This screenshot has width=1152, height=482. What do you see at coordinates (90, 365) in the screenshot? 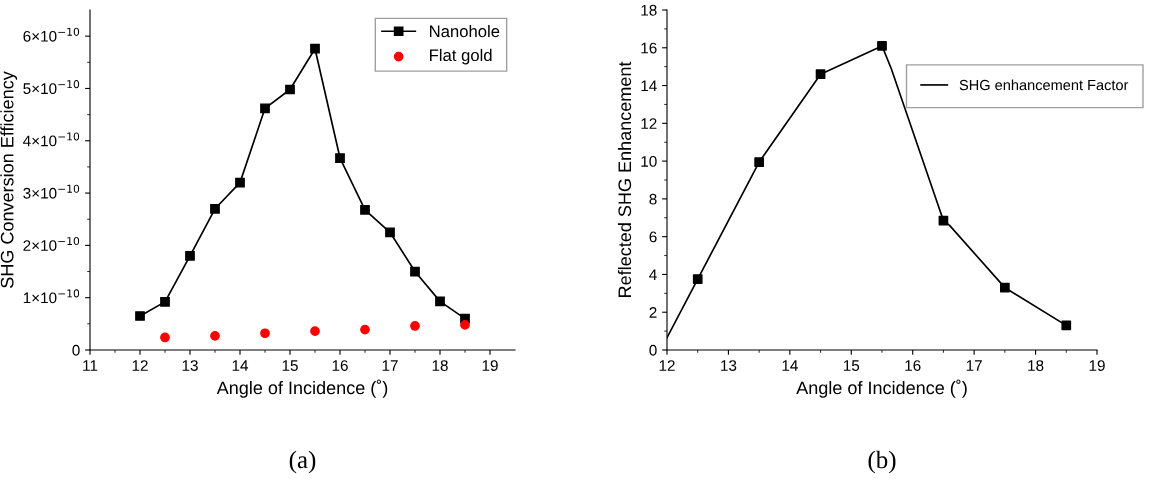
I see `x-tick-label: 11` at bounding box center [90, 365].